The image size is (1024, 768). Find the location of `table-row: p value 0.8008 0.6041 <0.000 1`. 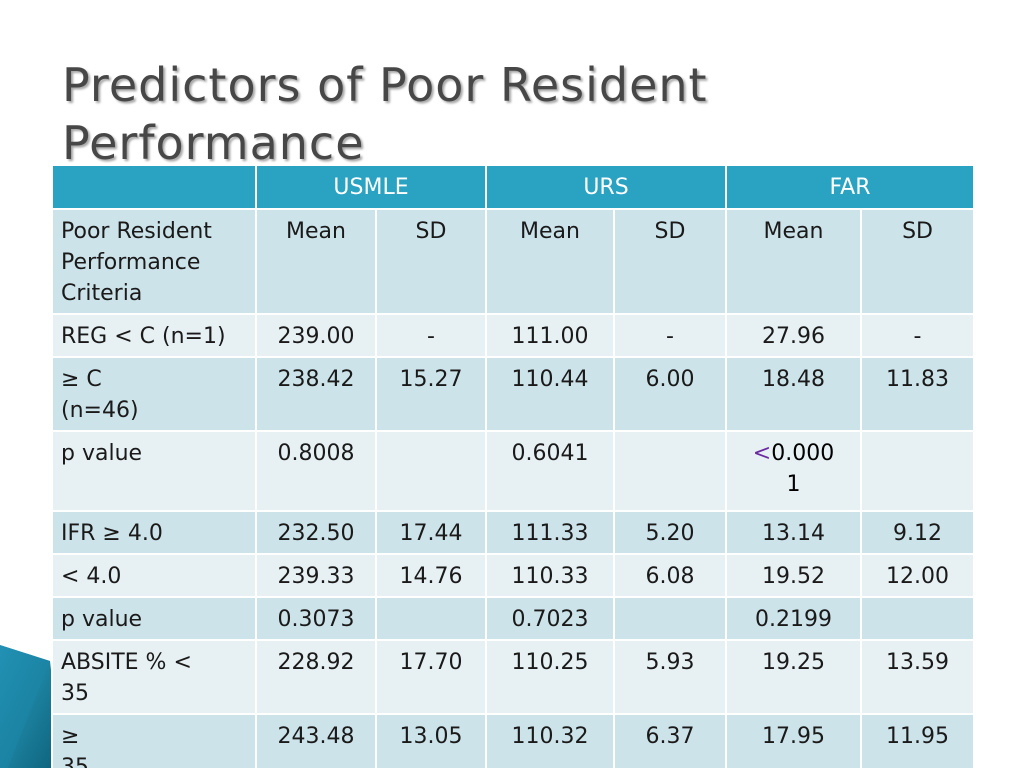

table-row: p value 0.8008 0.6041 <0.000 1 is located at coordinates (513, 471).